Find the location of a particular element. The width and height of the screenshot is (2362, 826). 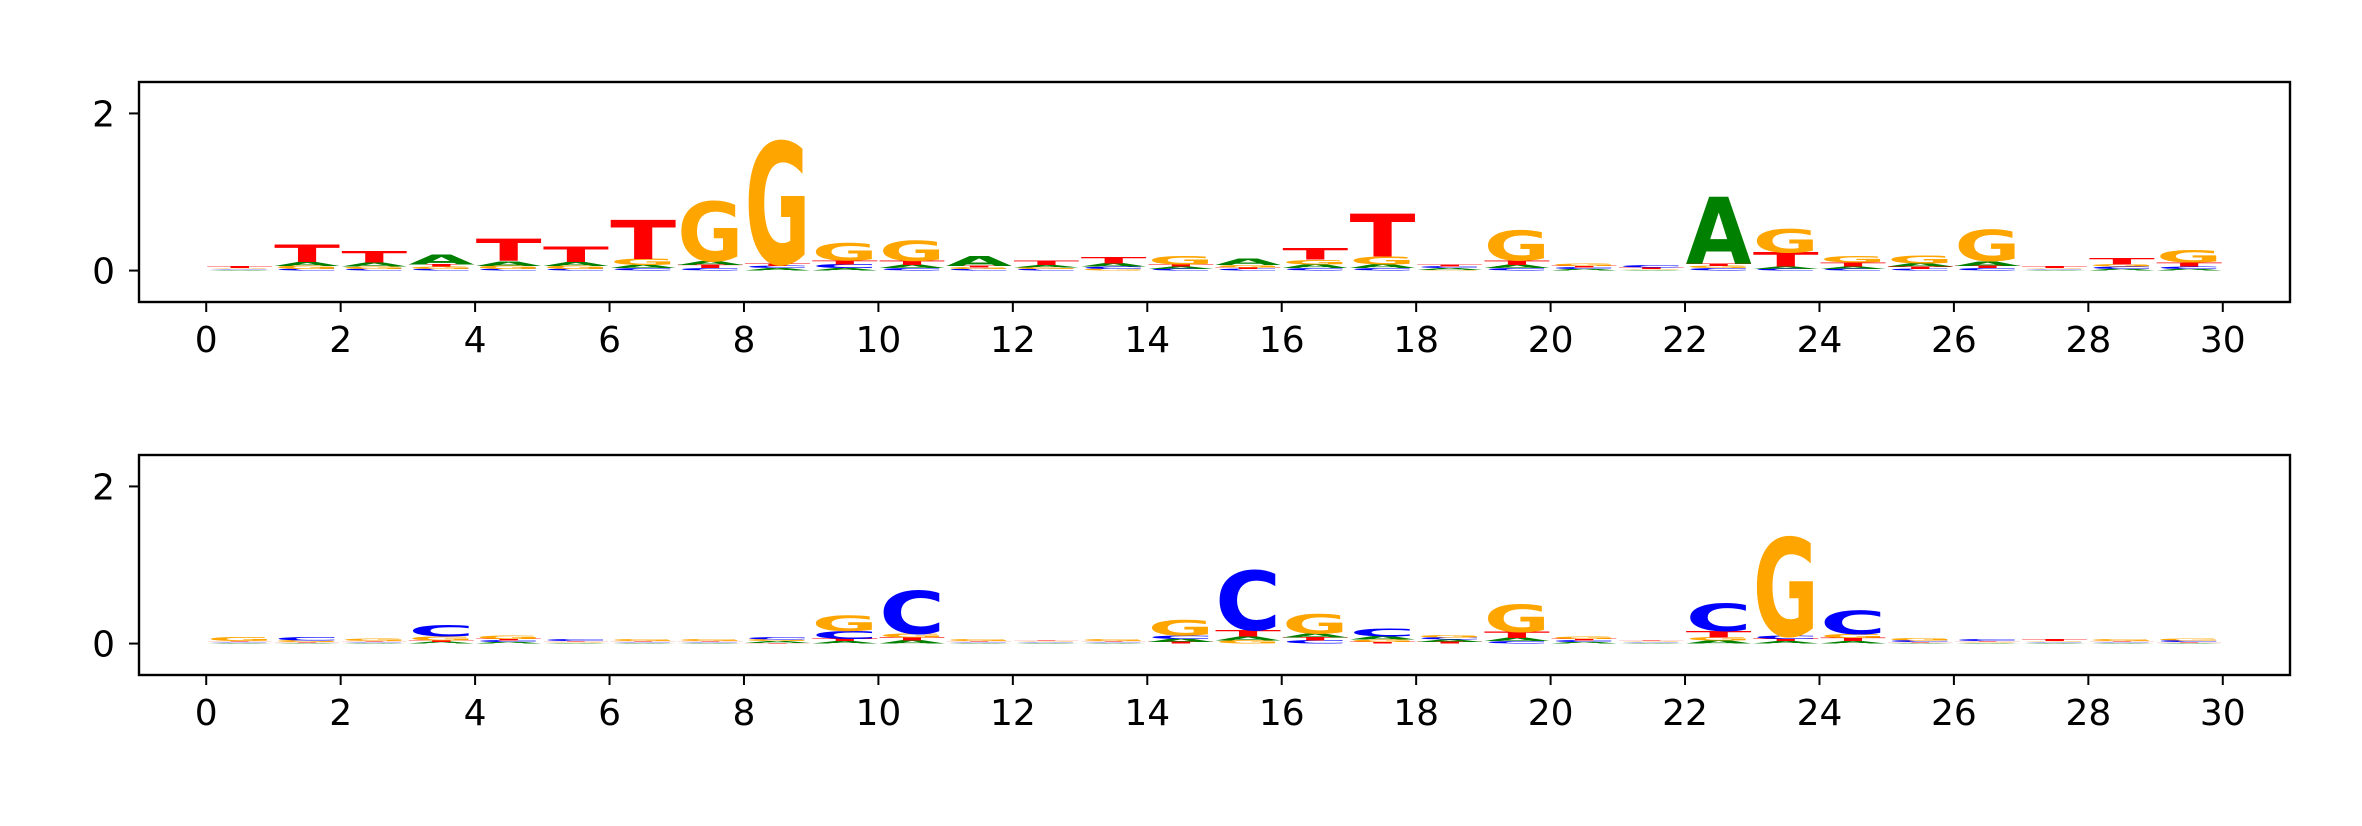

logo-letter-A-pos-21: A is located at coordinates (1651, 270).